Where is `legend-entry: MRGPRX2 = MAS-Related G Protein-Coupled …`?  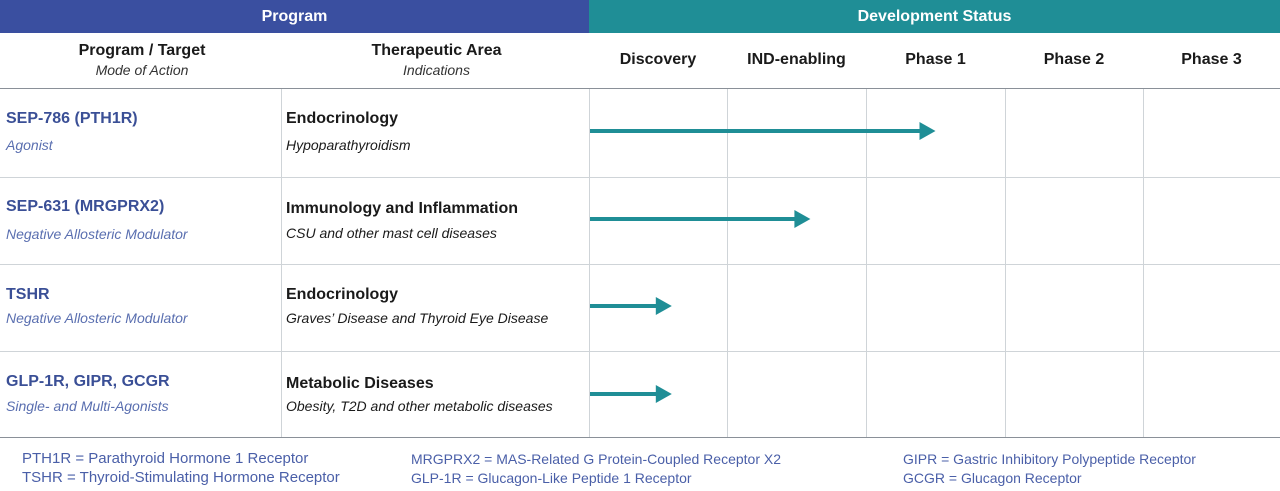
legend-entry: MRGPRX2 = MAS-Related G Protein-Coupled … is located at coordinates (596, 459).